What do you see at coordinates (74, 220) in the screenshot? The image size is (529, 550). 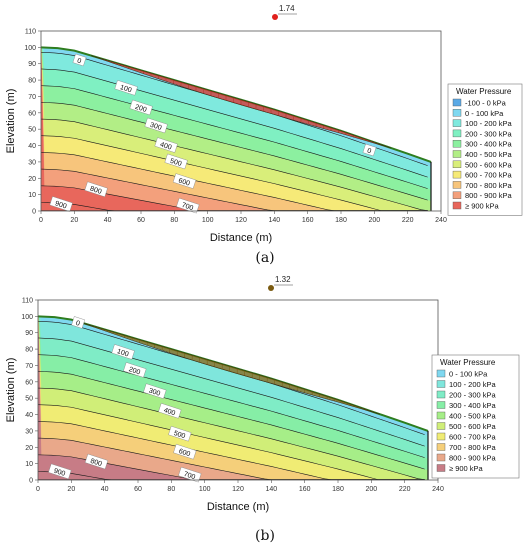 I see `x-tick-label: 20` at bounding box center [74, 220].